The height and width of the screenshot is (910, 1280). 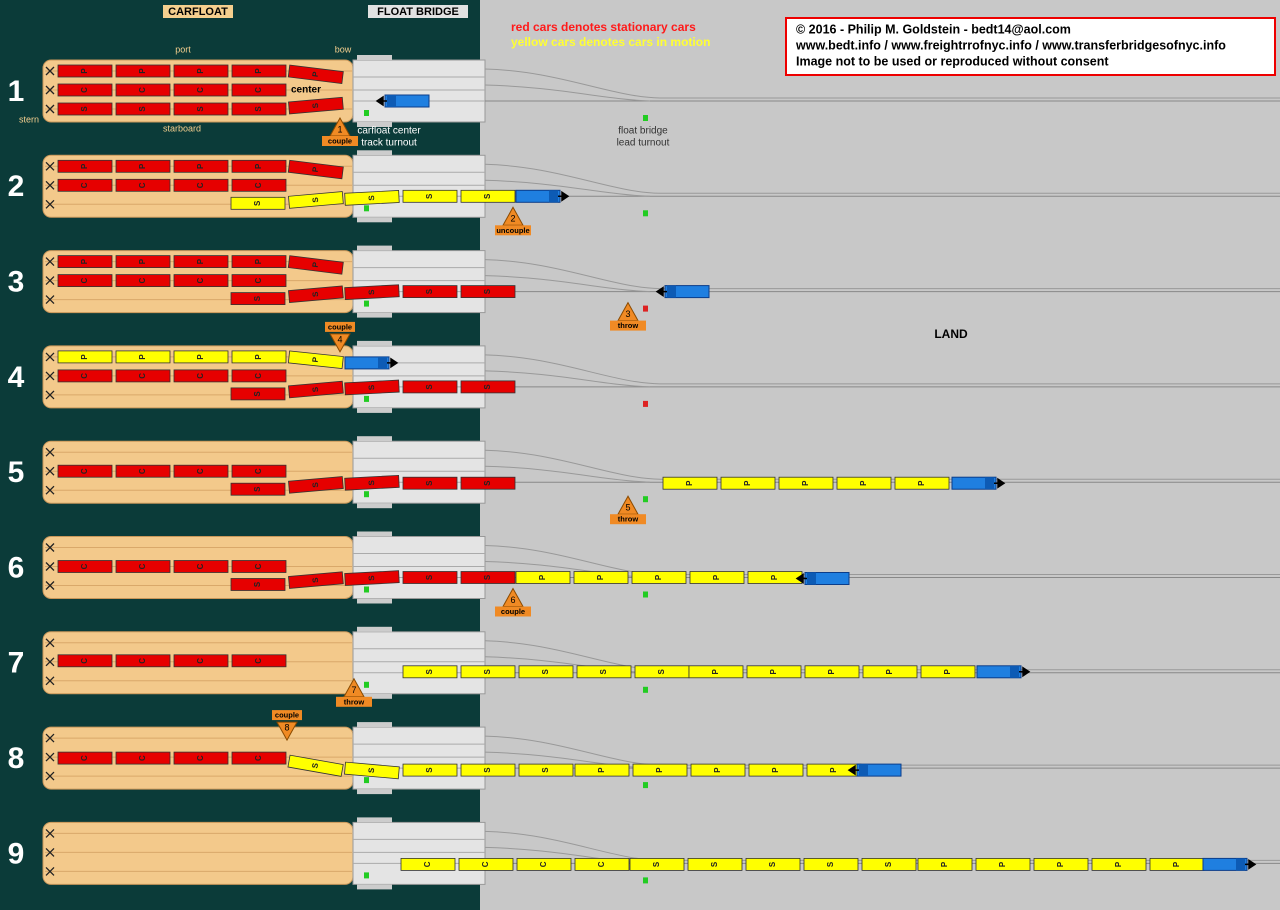 What do you see at coordinates (610, 42) in the screenshot?
I see `legend-yellow: yellow cars denotes cars in motion` at bounding box center [610, 42].